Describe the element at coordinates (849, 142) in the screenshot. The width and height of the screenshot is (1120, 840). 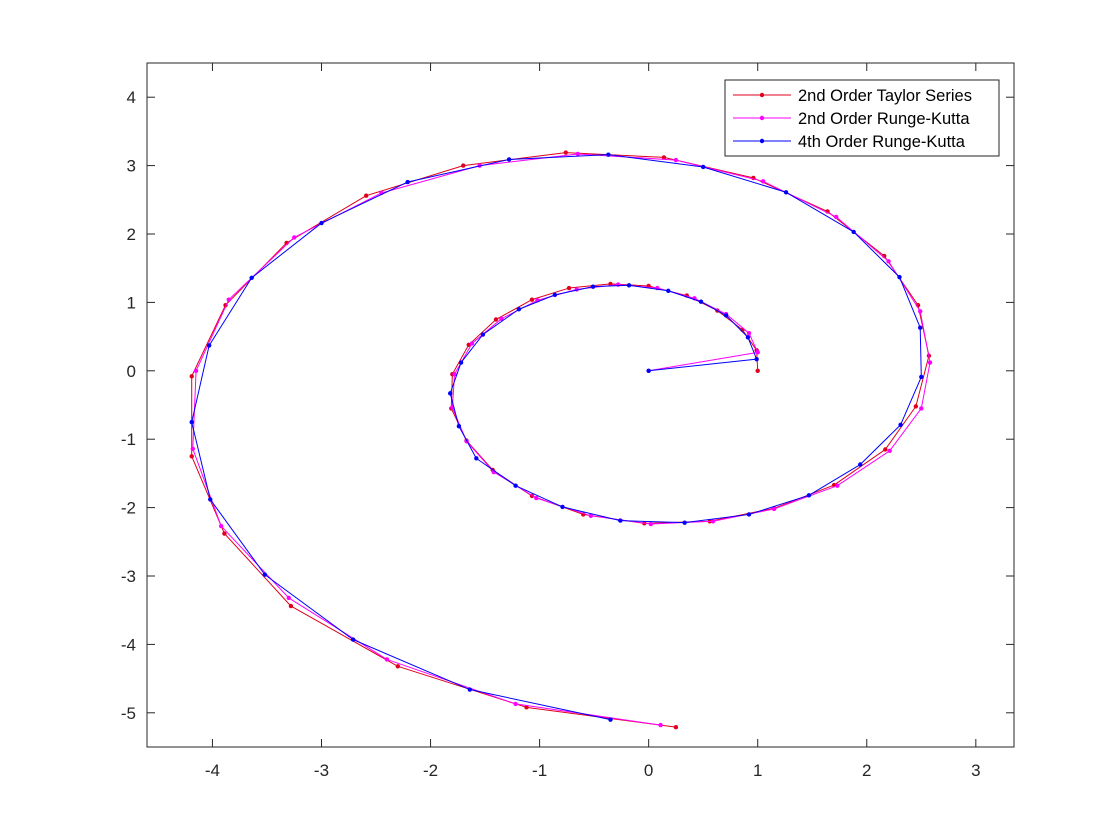
I see `legend-entry-3: 4th Order Runge-Kutta` at that location.